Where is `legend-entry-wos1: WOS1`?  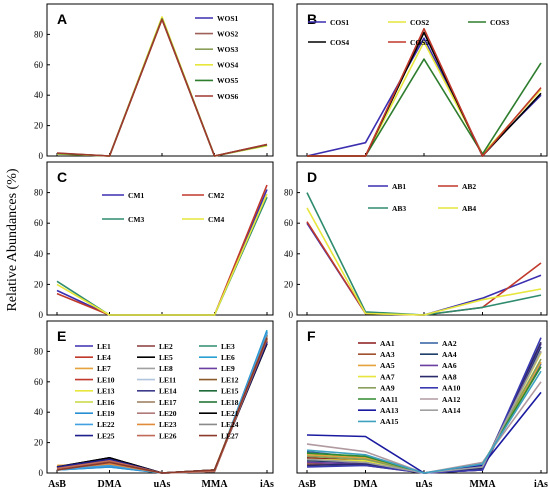
legend-entry-wos1: WOS1 is located at coordinates (228, 18).